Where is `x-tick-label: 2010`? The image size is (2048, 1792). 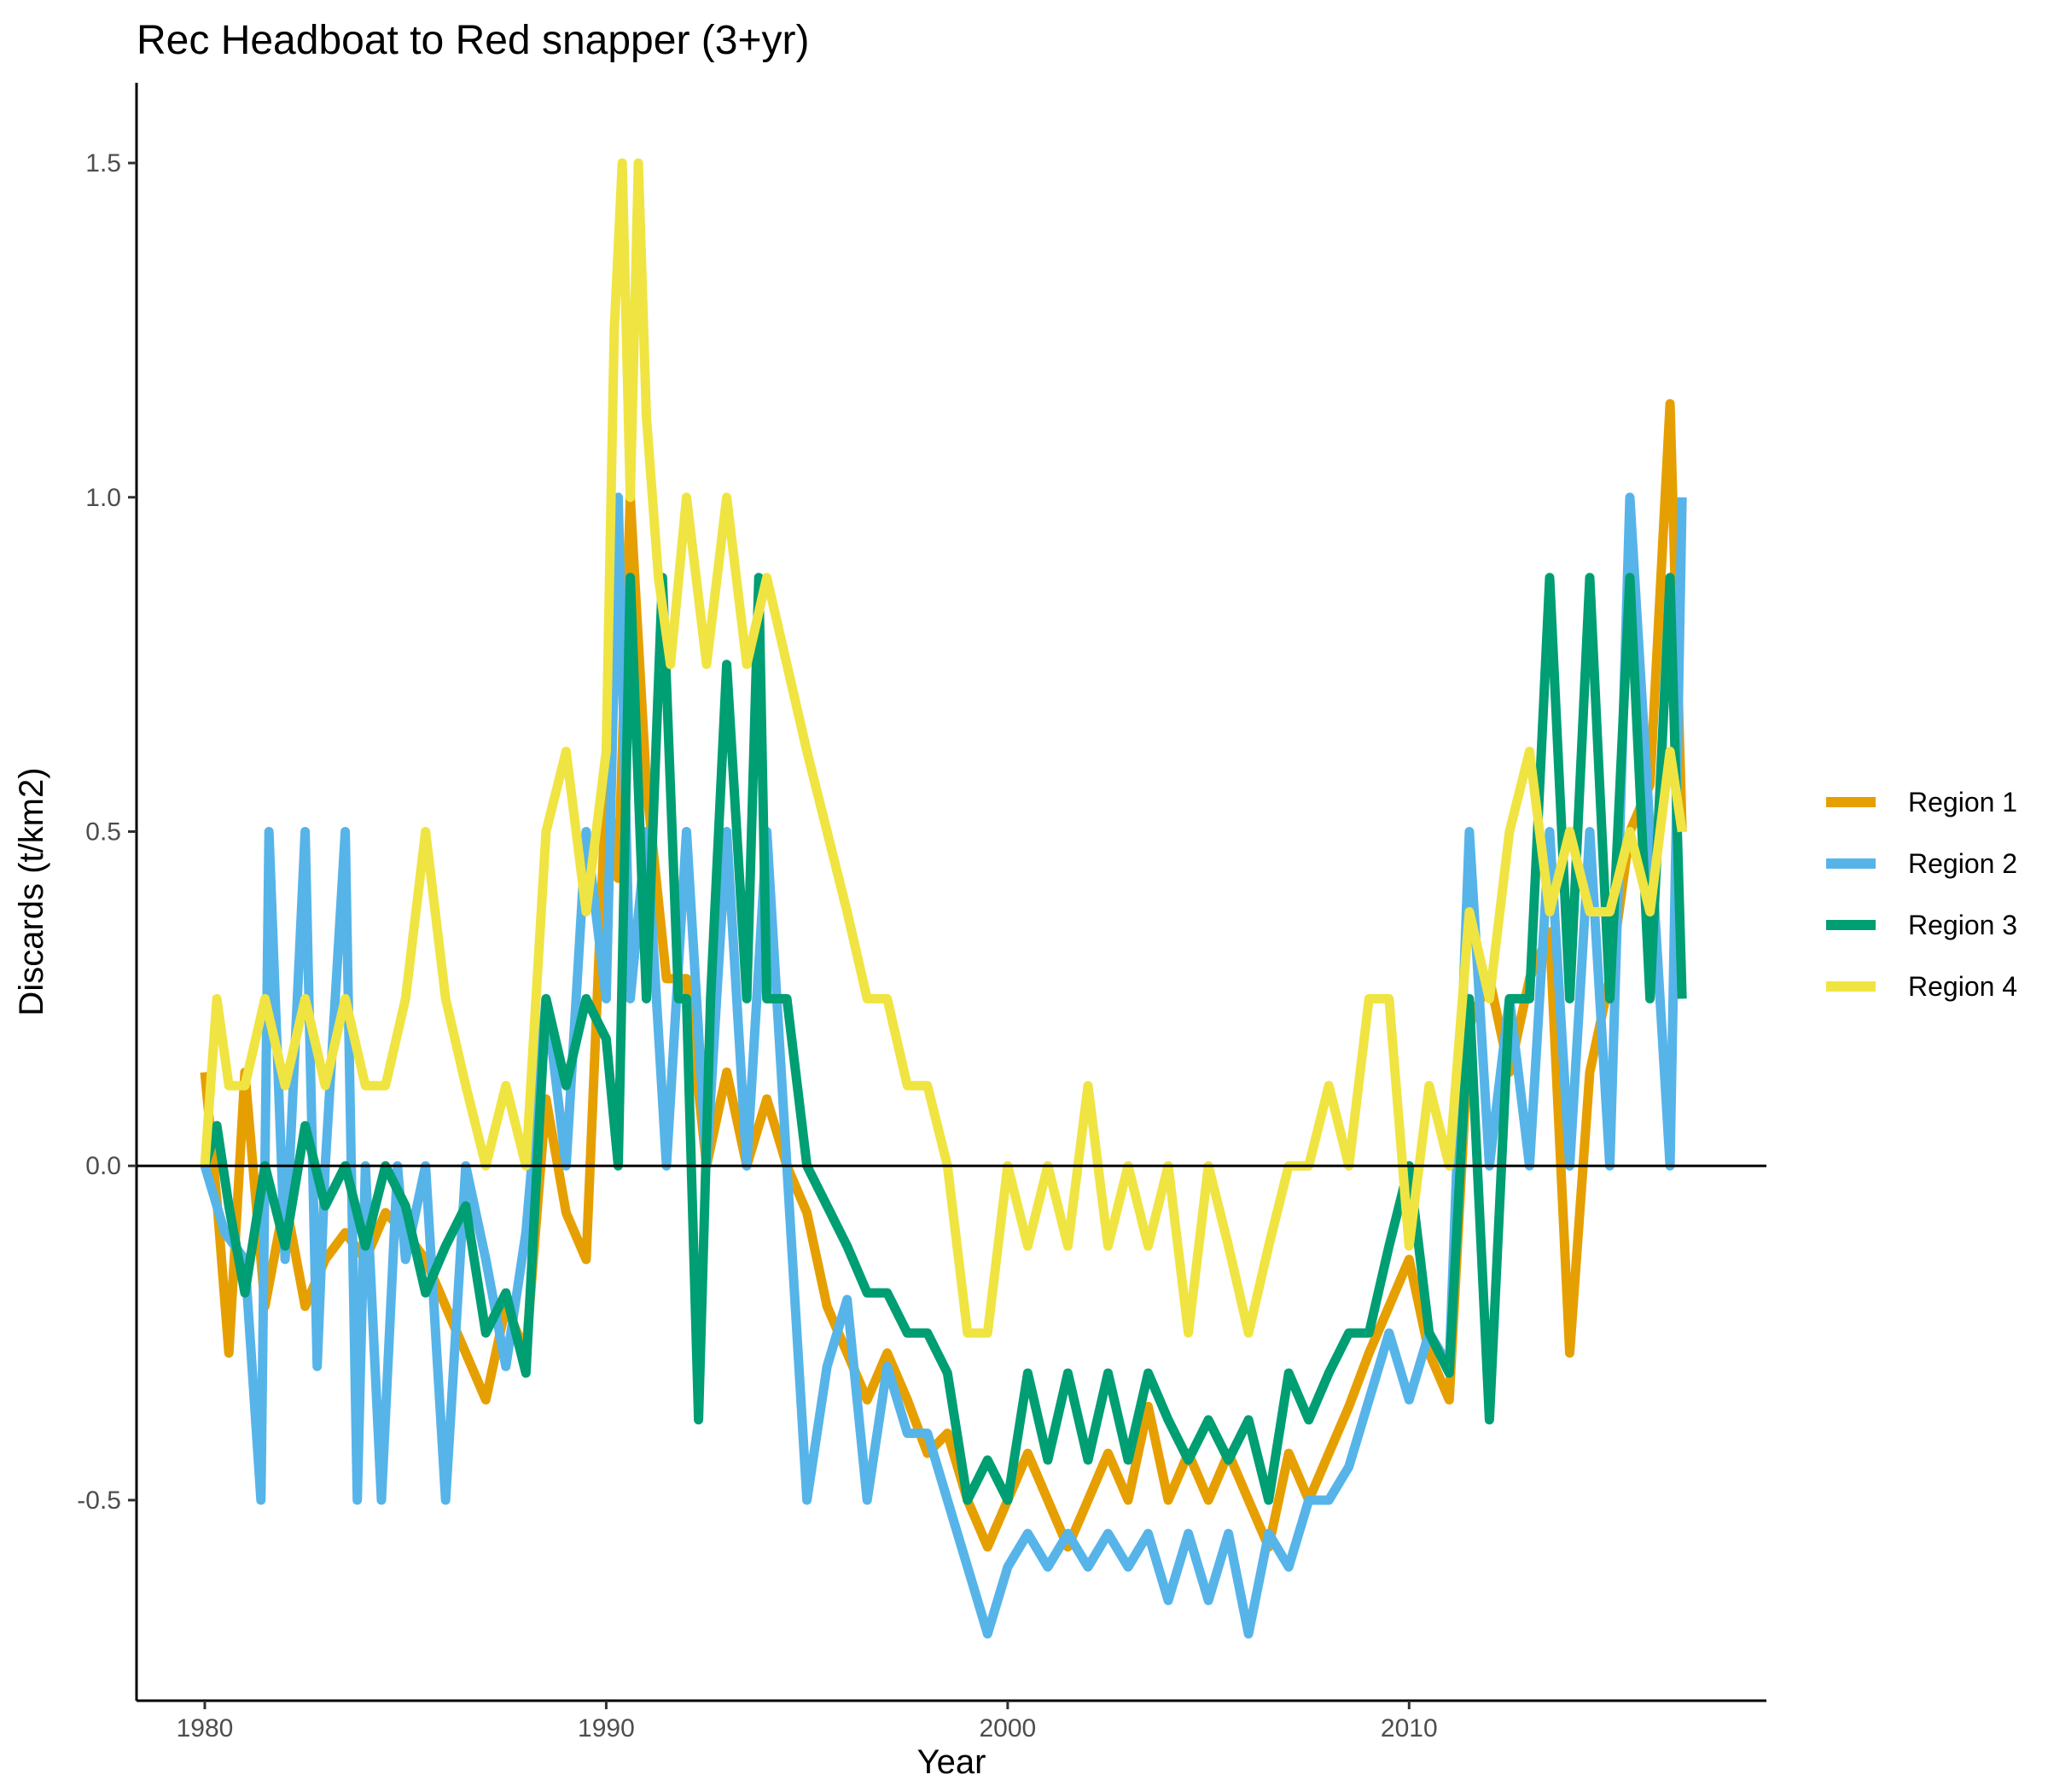 x-tick-label: 2010 is located at coordinates (1409, 1728).